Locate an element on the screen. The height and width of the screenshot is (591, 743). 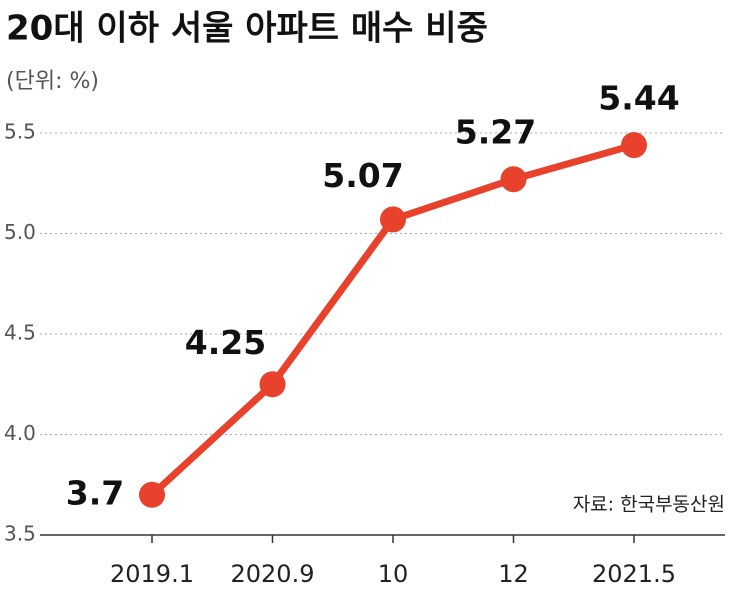
y-tick-label: 4.0 is located at coordinates (20, 433).